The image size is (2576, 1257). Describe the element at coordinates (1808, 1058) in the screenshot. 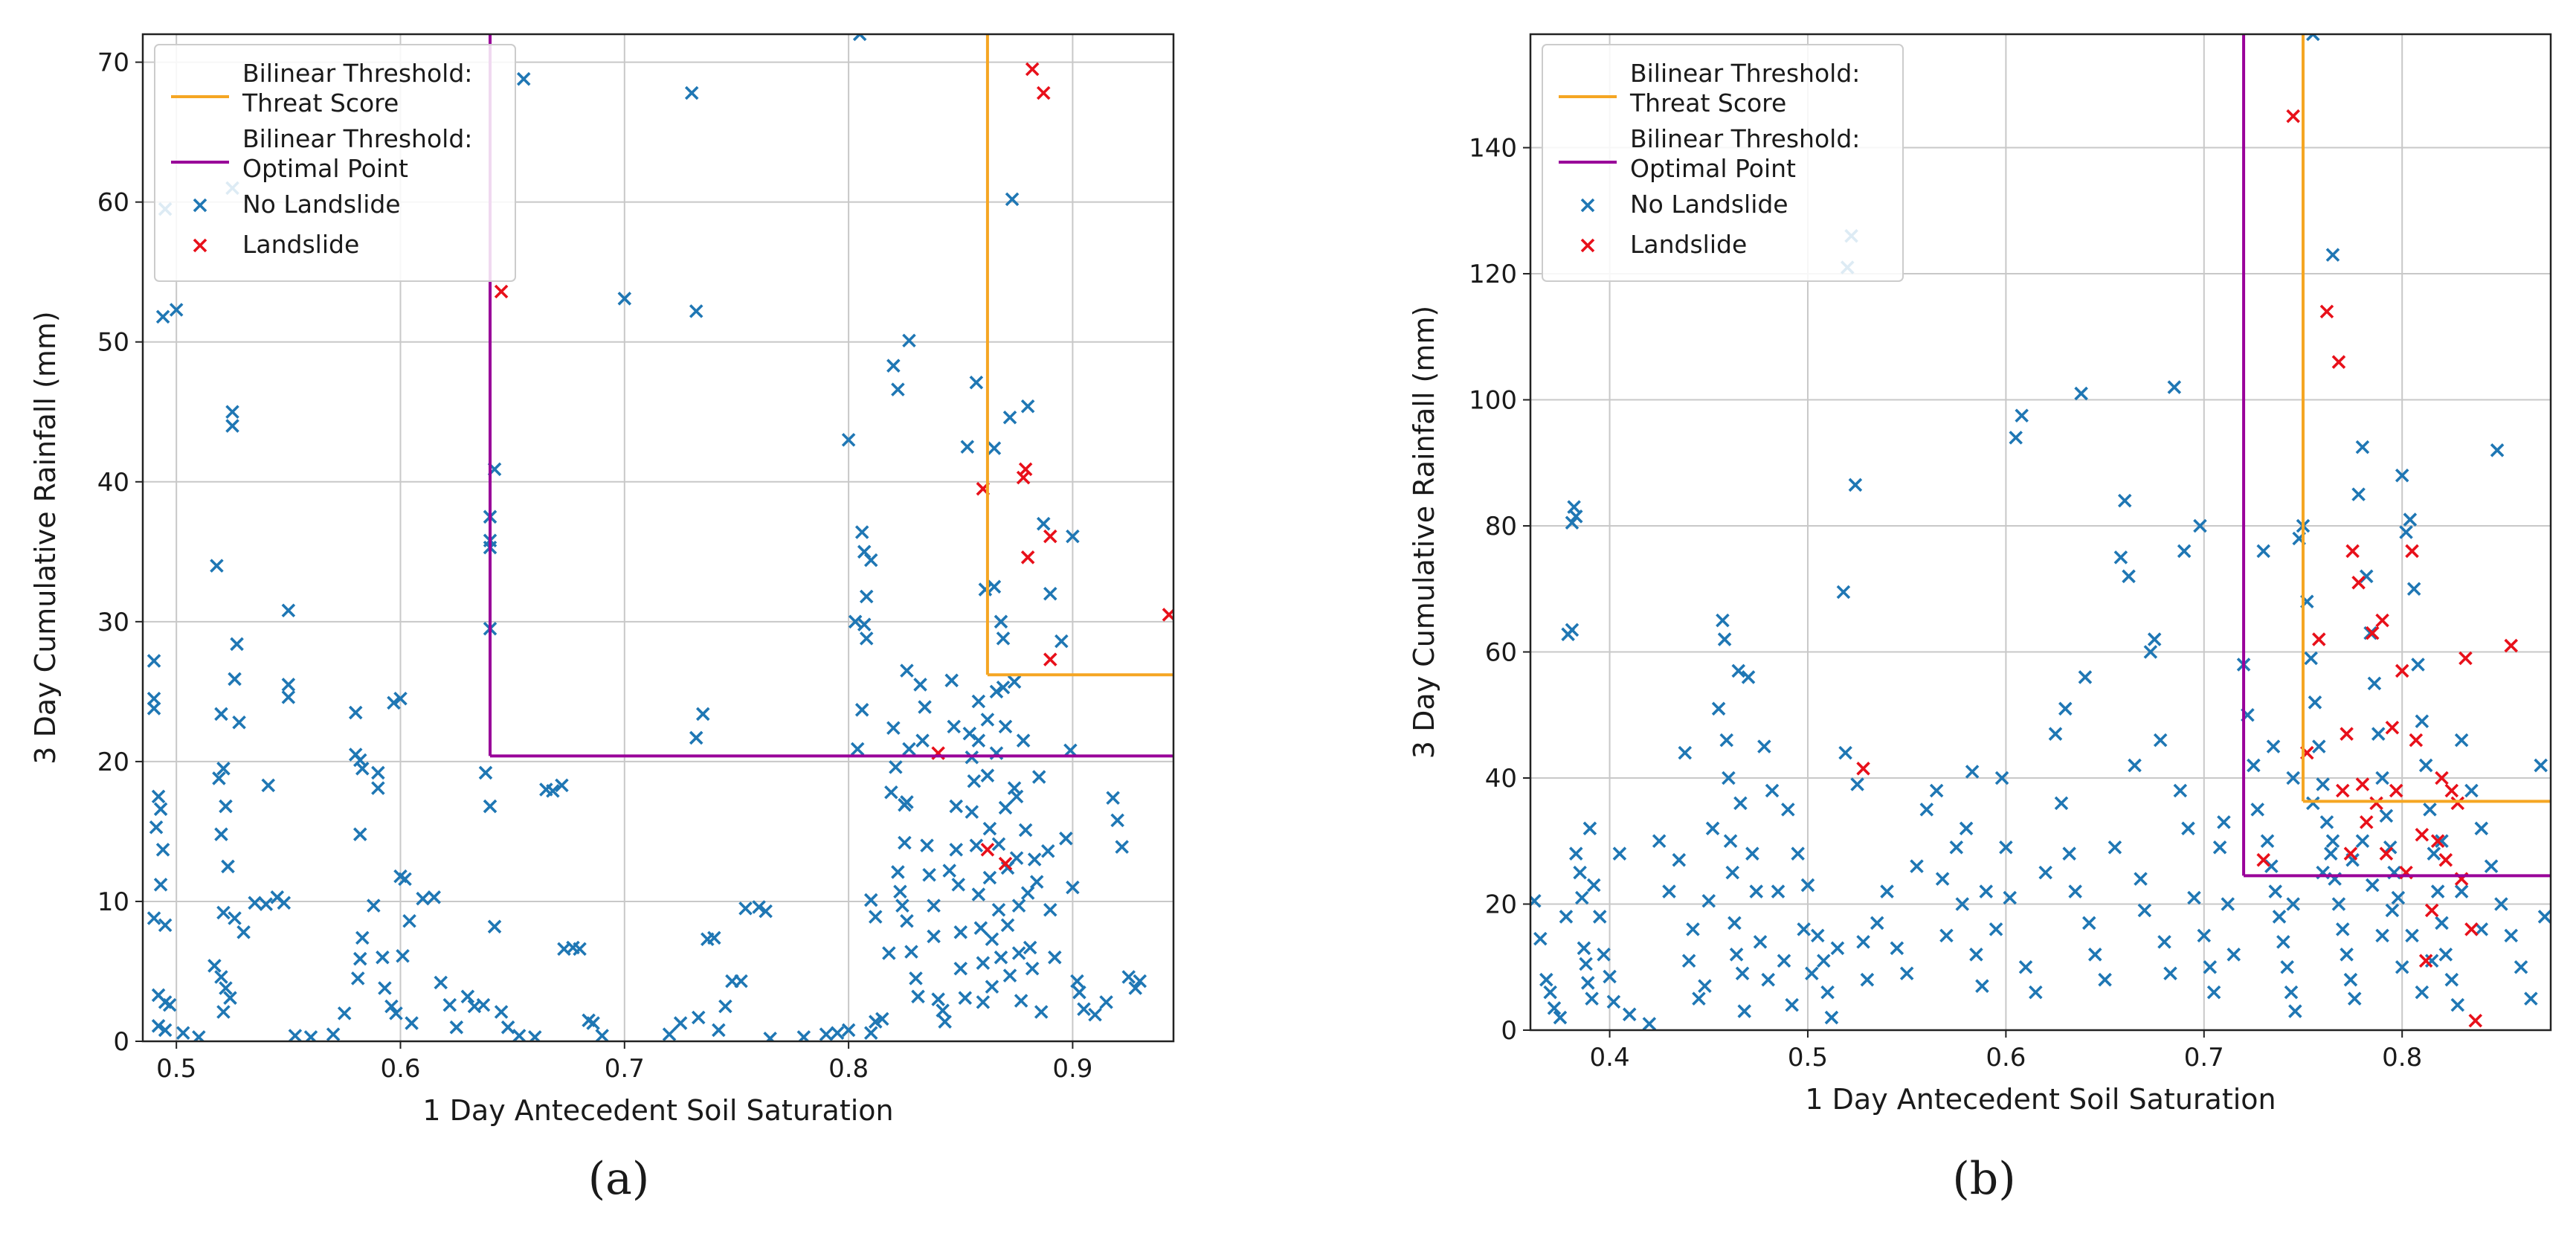

I see `x-tick-label: 0.5` at that location.